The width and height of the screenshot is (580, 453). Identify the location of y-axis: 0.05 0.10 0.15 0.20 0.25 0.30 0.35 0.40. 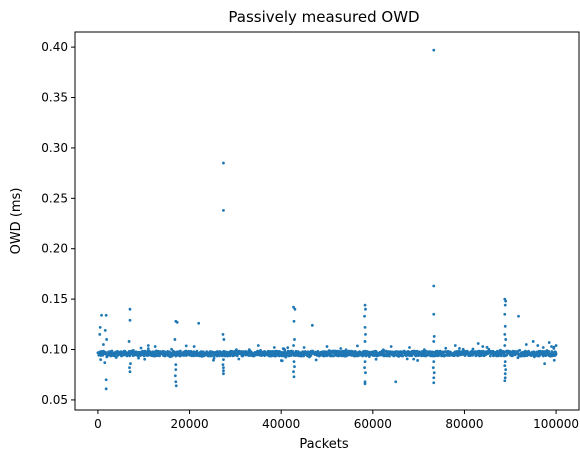
(58, 223).